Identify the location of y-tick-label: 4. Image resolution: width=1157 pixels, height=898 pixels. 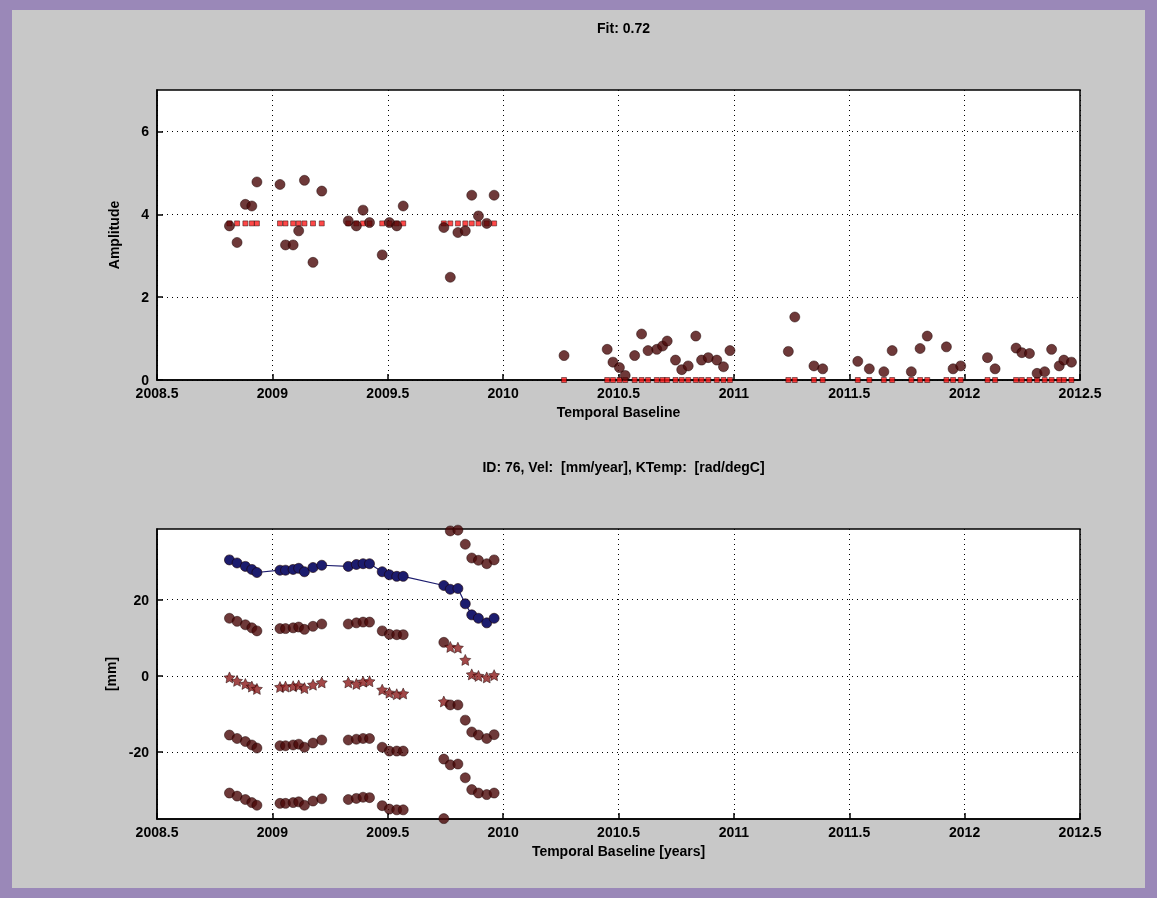
(145, 214).